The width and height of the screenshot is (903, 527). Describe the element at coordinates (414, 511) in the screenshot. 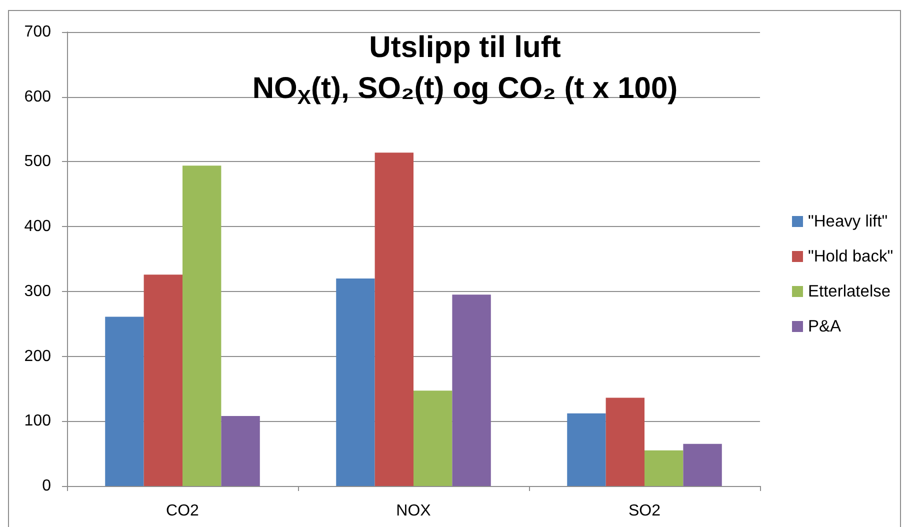

I see `x-tick-label: NOX` at that location.